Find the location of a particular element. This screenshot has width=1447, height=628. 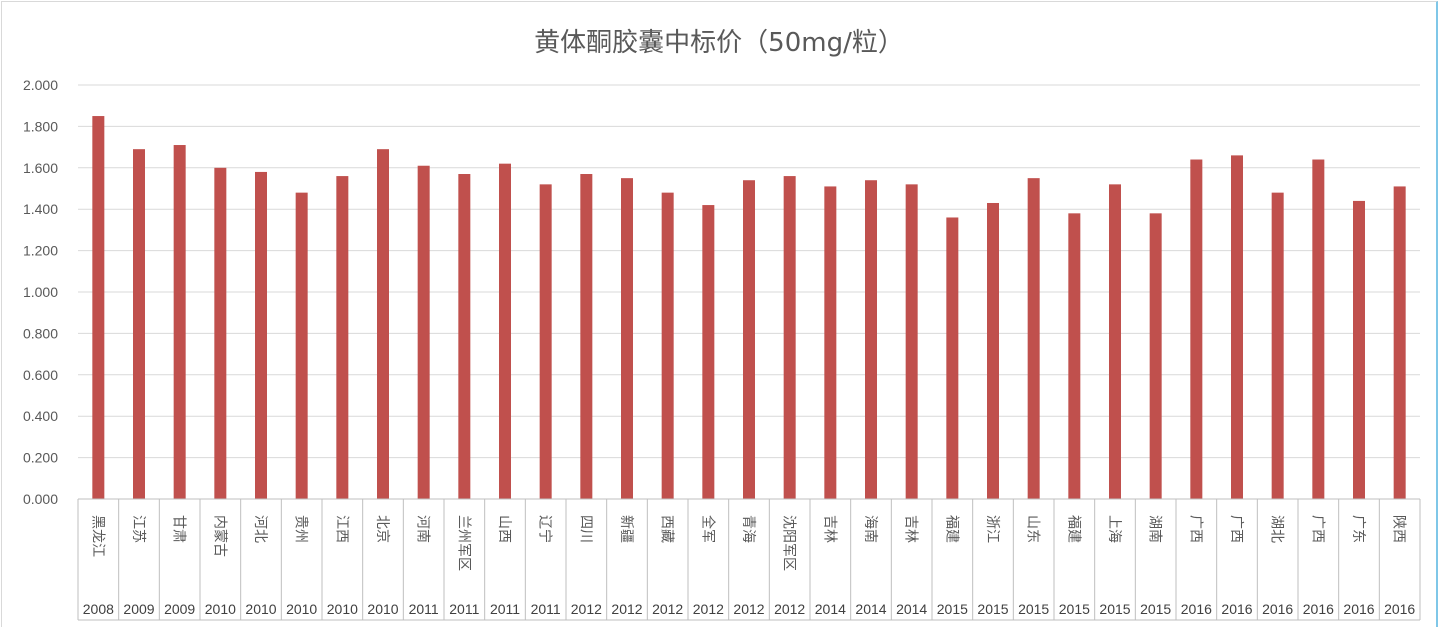

category-label: 陕西 is located at coordinates (1399, 529).